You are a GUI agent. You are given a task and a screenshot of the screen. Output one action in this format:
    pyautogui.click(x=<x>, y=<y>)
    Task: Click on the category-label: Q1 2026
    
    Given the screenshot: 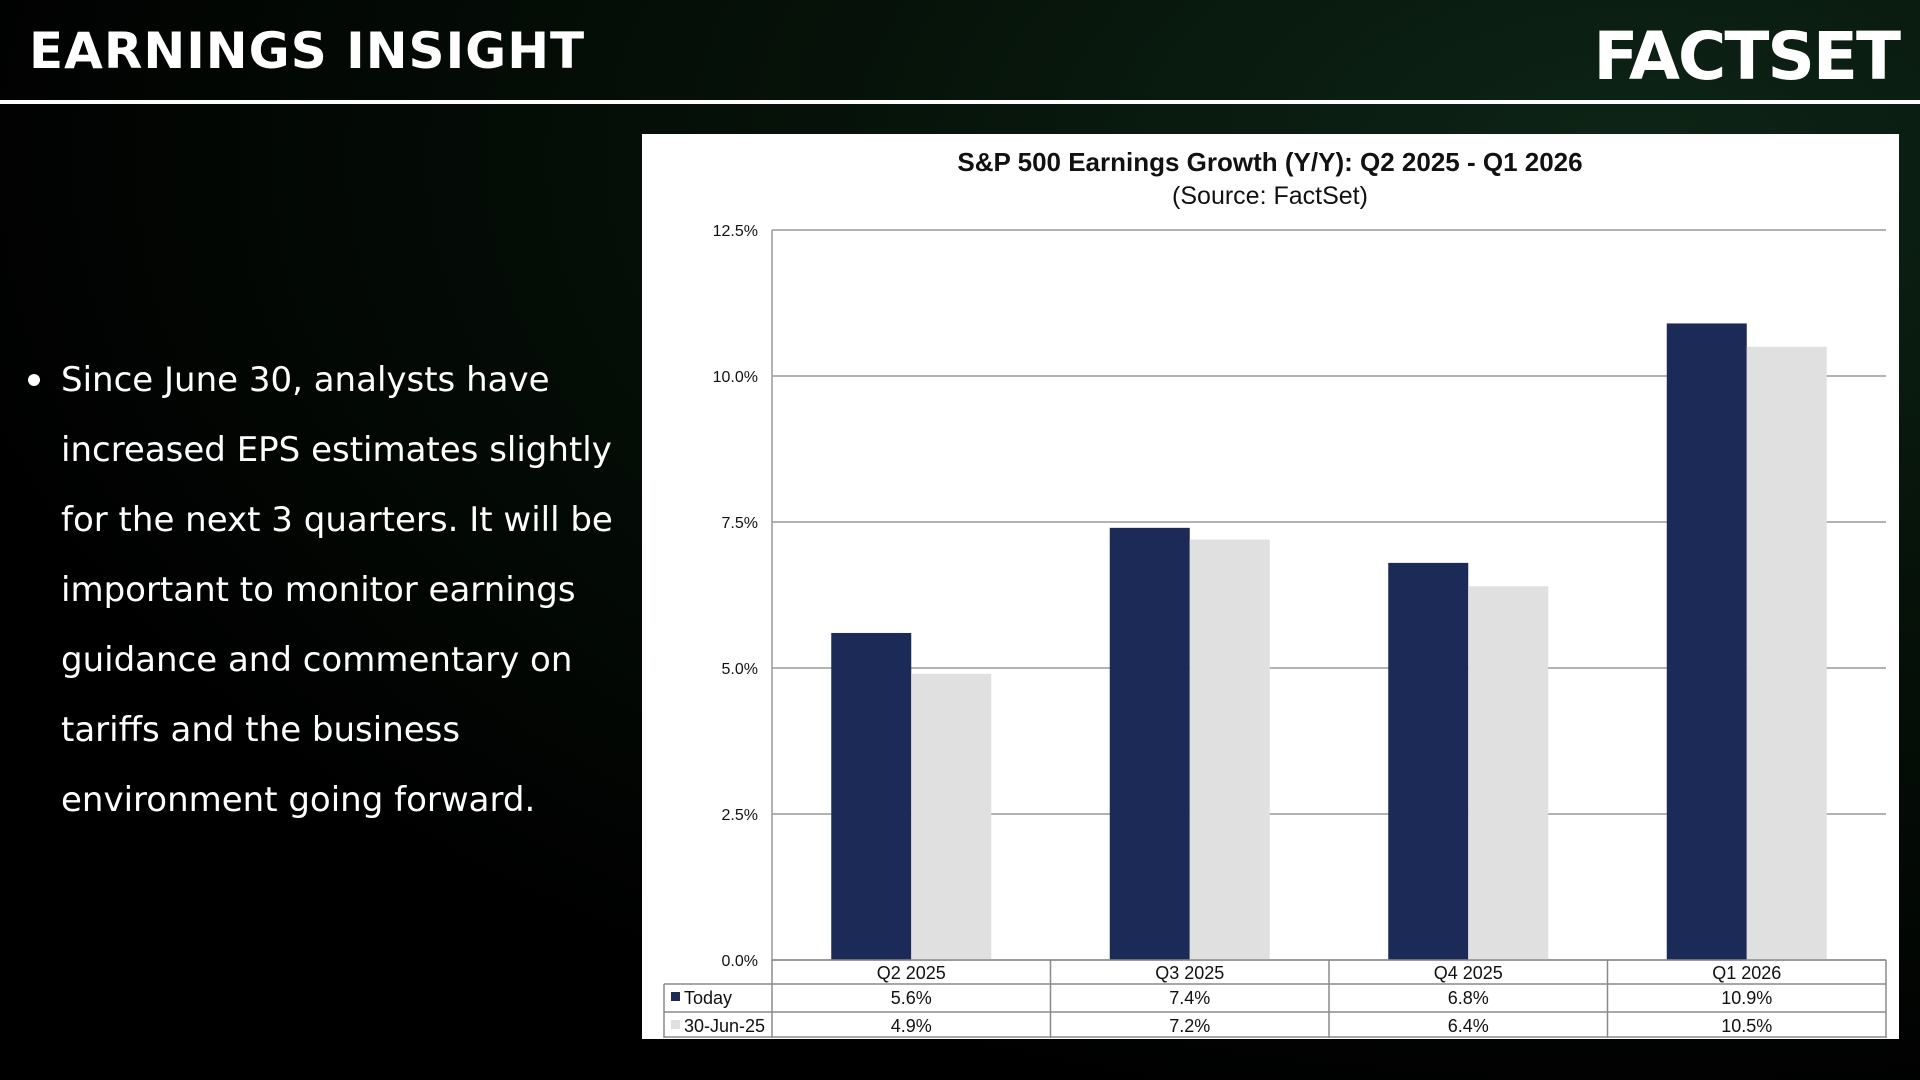 What is the action you would take?
    pyautogui.click(x=1746, y=973)
    